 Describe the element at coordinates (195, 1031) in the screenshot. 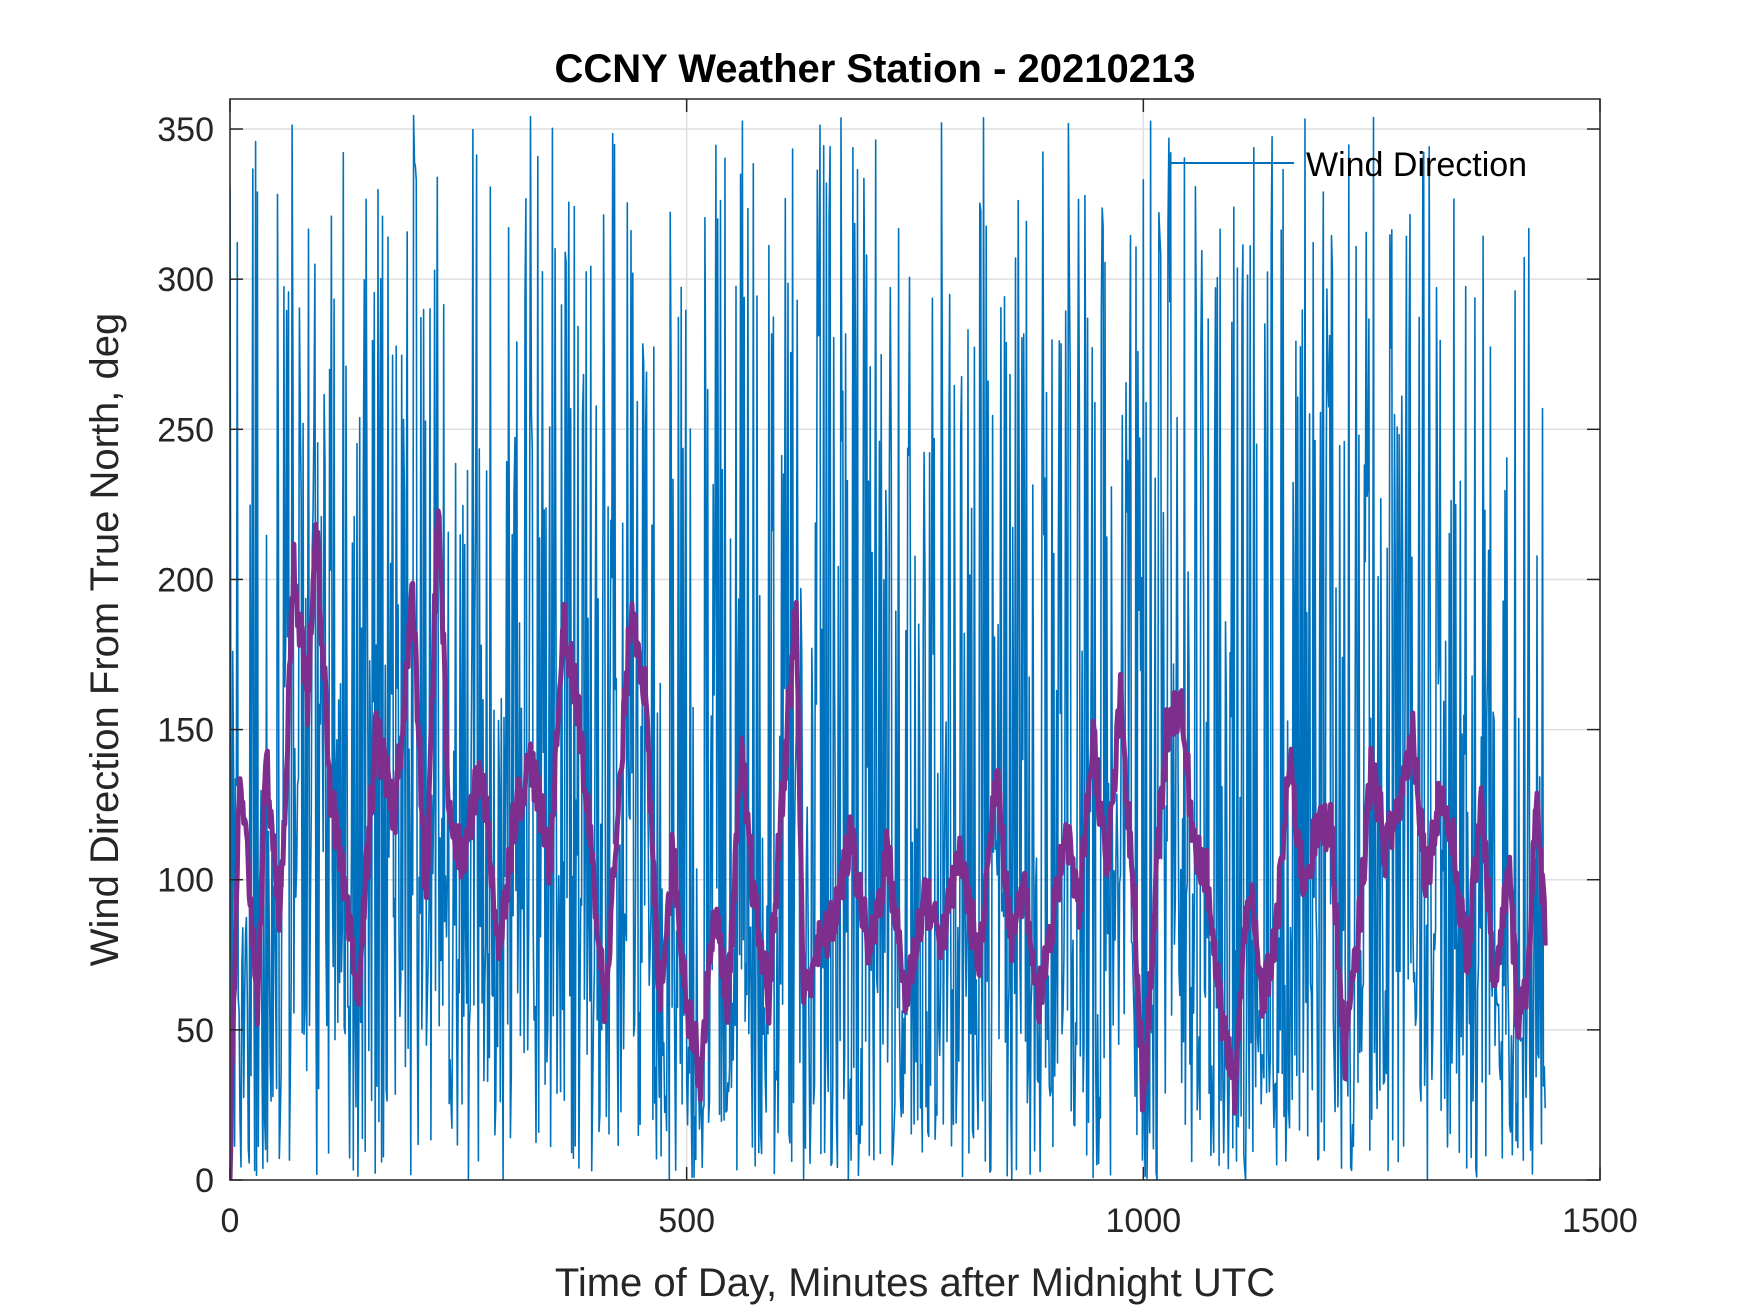

I see `y-tick-label: 50` at that location.